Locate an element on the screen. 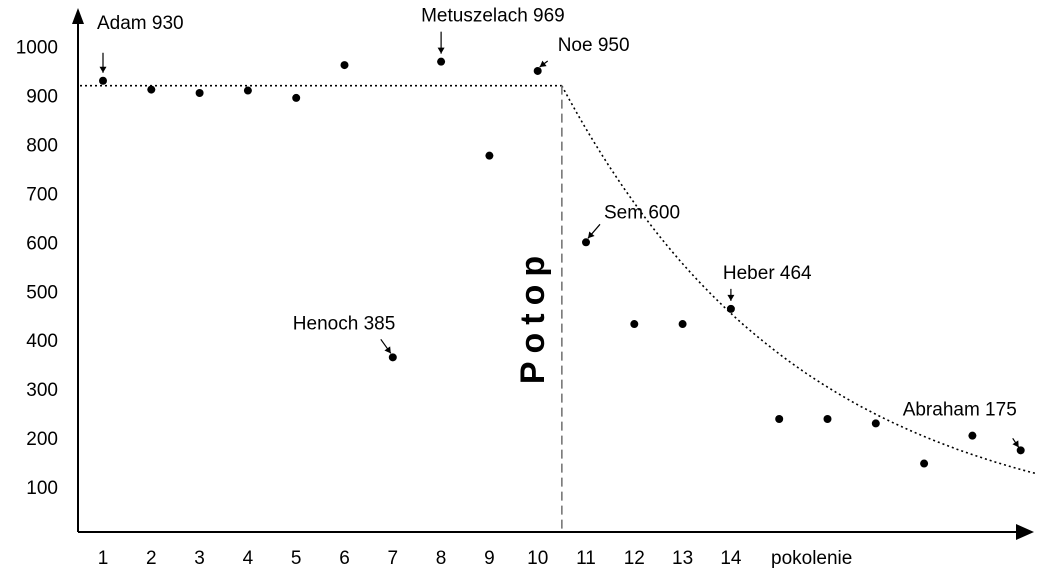 This screenshot has width=1038, height=572. x-tick-label: 8 is located at coordinates (441, 558).